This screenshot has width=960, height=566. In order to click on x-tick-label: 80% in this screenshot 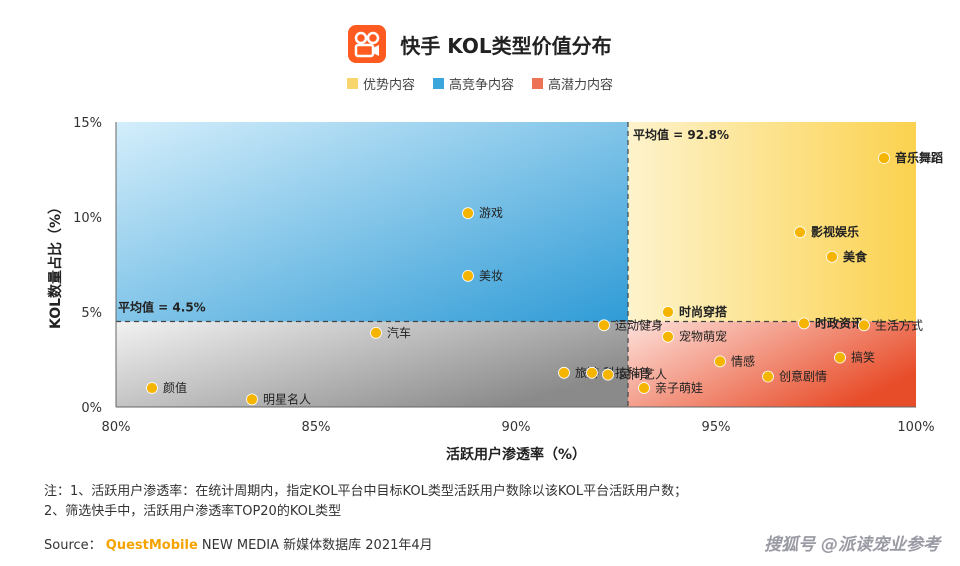, I will do `click(116, 427)`.